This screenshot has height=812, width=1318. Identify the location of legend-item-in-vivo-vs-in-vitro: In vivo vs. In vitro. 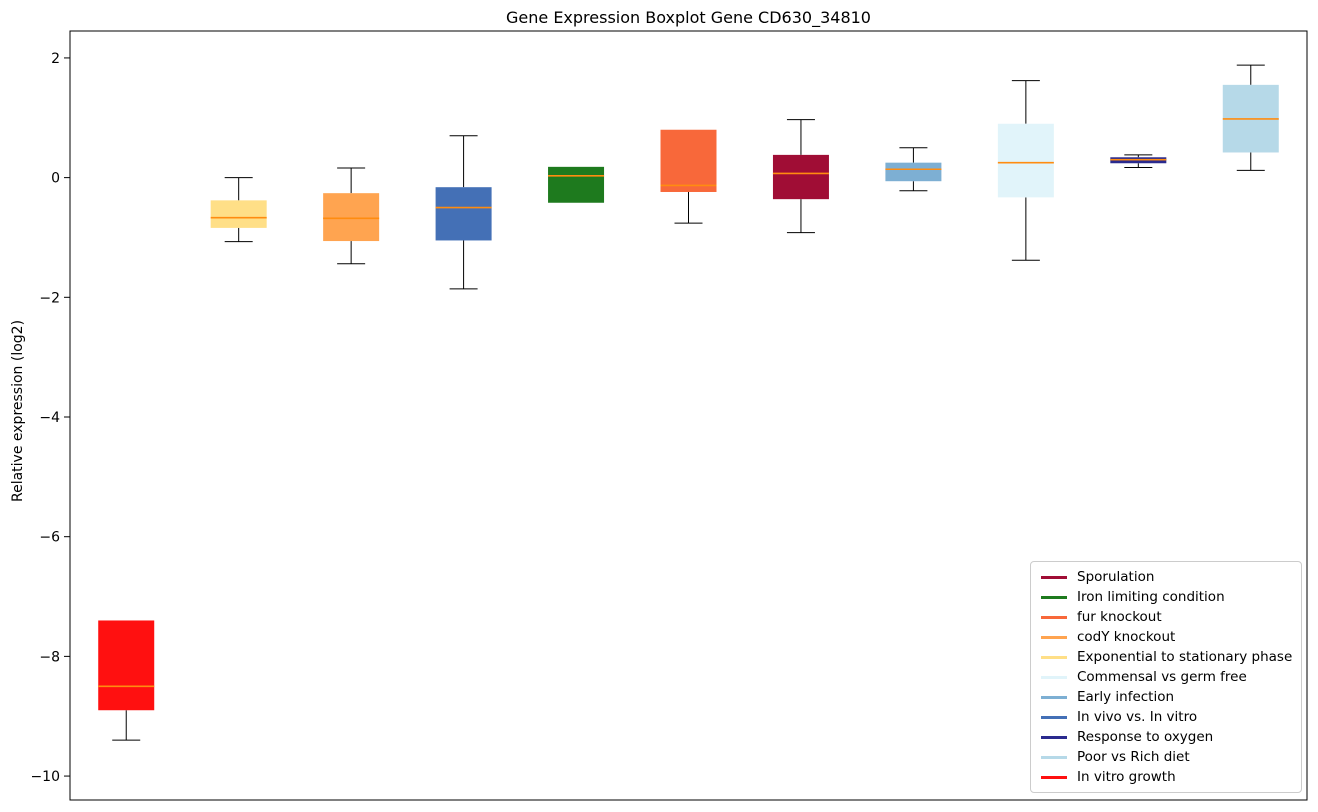
(1166, 717).